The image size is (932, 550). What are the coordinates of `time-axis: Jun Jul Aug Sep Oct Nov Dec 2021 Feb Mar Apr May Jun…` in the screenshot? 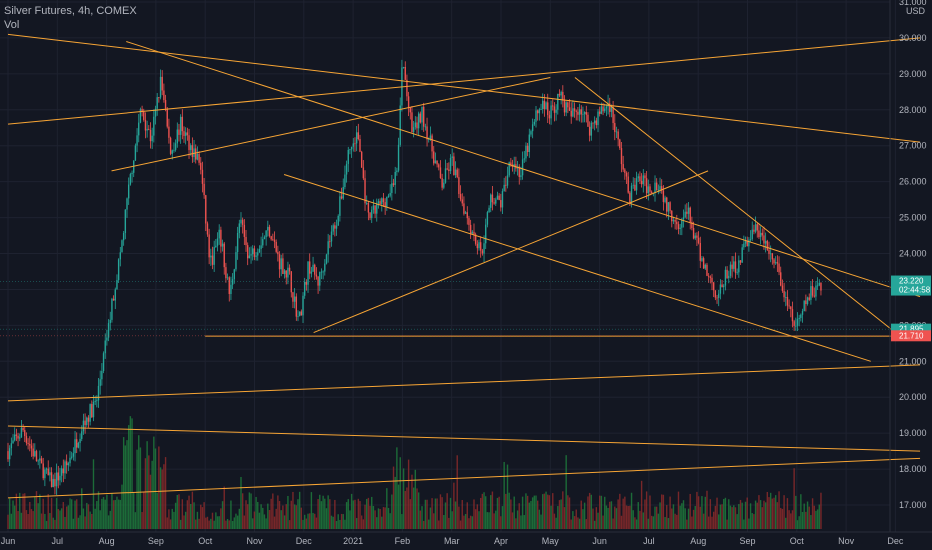 It's located at (452, 541).